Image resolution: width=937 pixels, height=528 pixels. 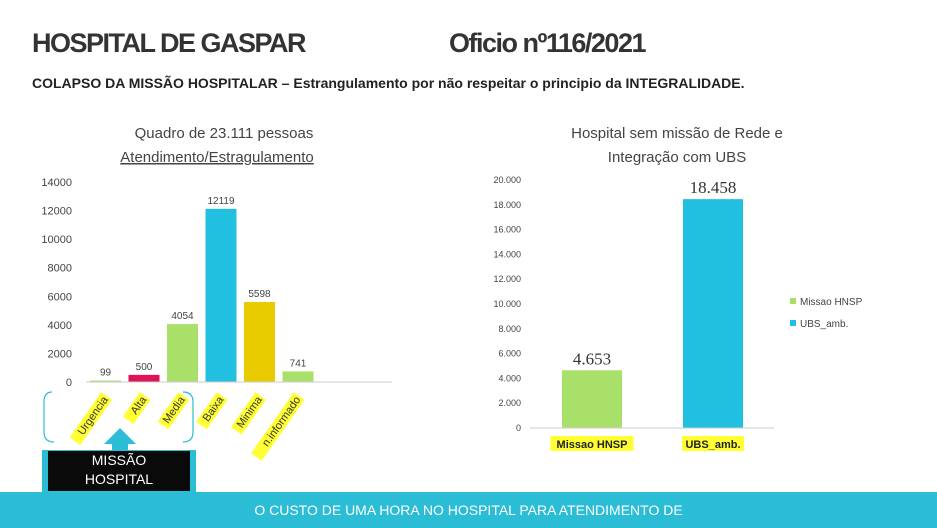 I want to click on chart2-ytick-label: 12.000, so click(x=507, y=279).